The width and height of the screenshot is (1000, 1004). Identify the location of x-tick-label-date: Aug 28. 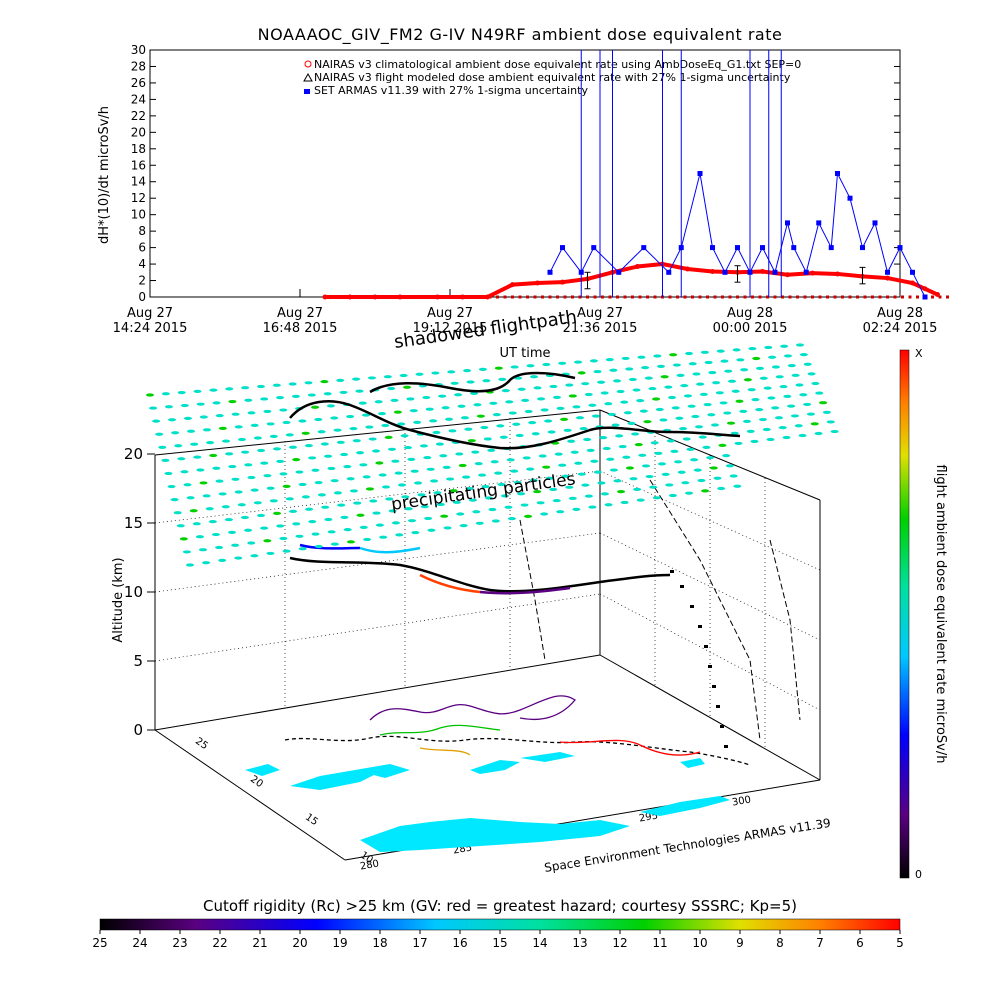
(900, 313).